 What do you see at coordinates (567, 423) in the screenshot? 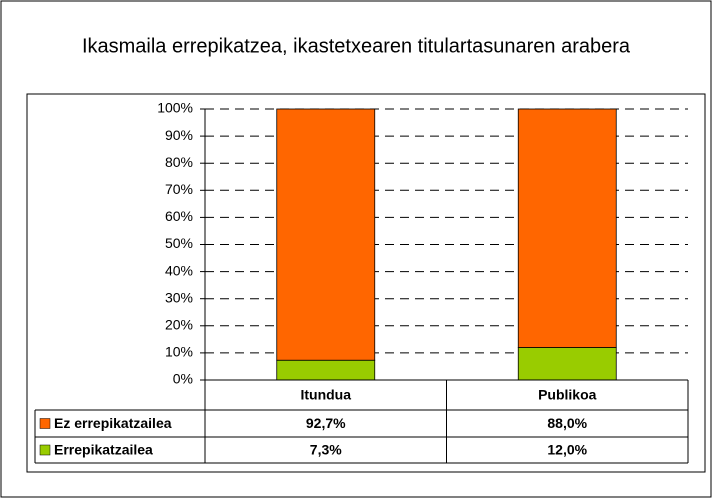
I see `data-label: 88,0%` at bounding box center [567, 423].